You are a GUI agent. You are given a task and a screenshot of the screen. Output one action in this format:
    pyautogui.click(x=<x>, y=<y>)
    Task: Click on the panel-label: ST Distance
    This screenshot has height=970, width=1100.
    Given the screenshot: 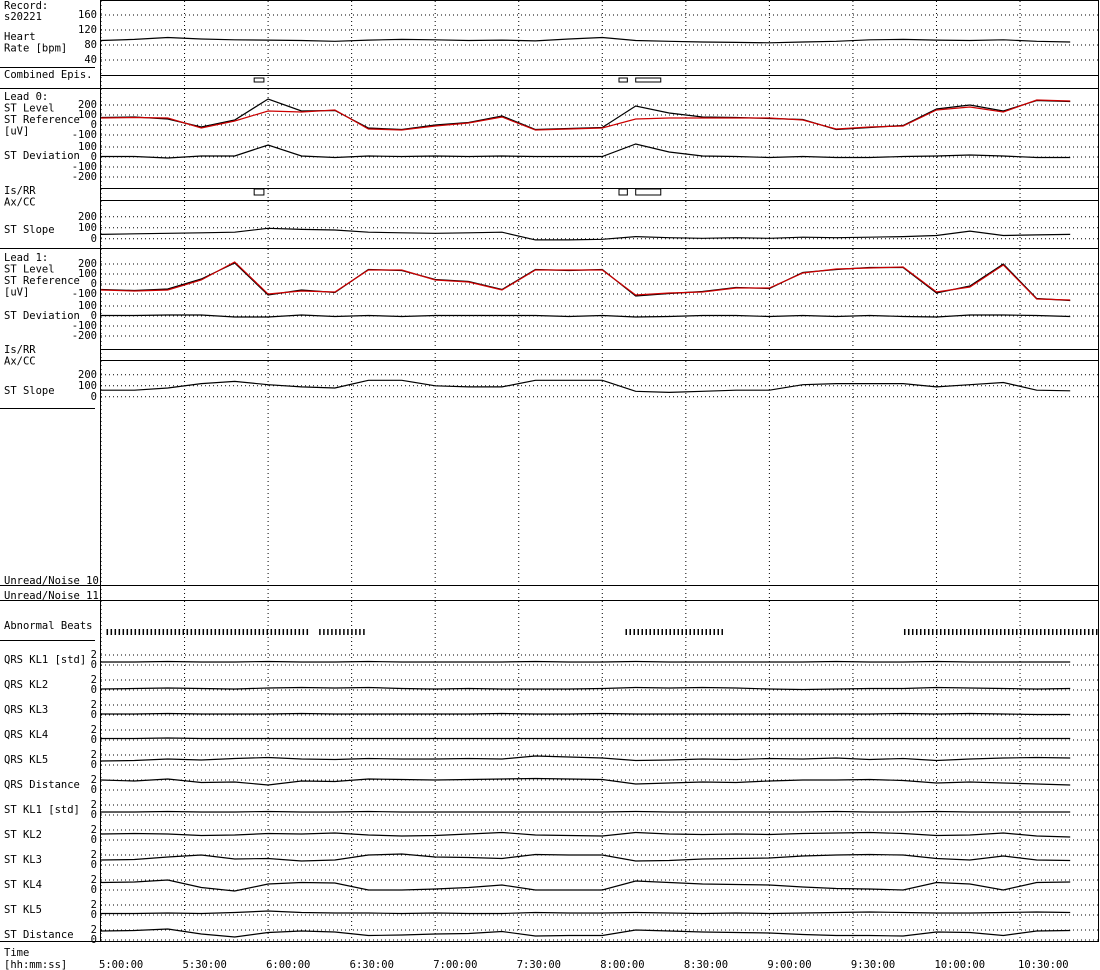 What is the action you would take?
    pyautogui.click(x=39, y=935)
    